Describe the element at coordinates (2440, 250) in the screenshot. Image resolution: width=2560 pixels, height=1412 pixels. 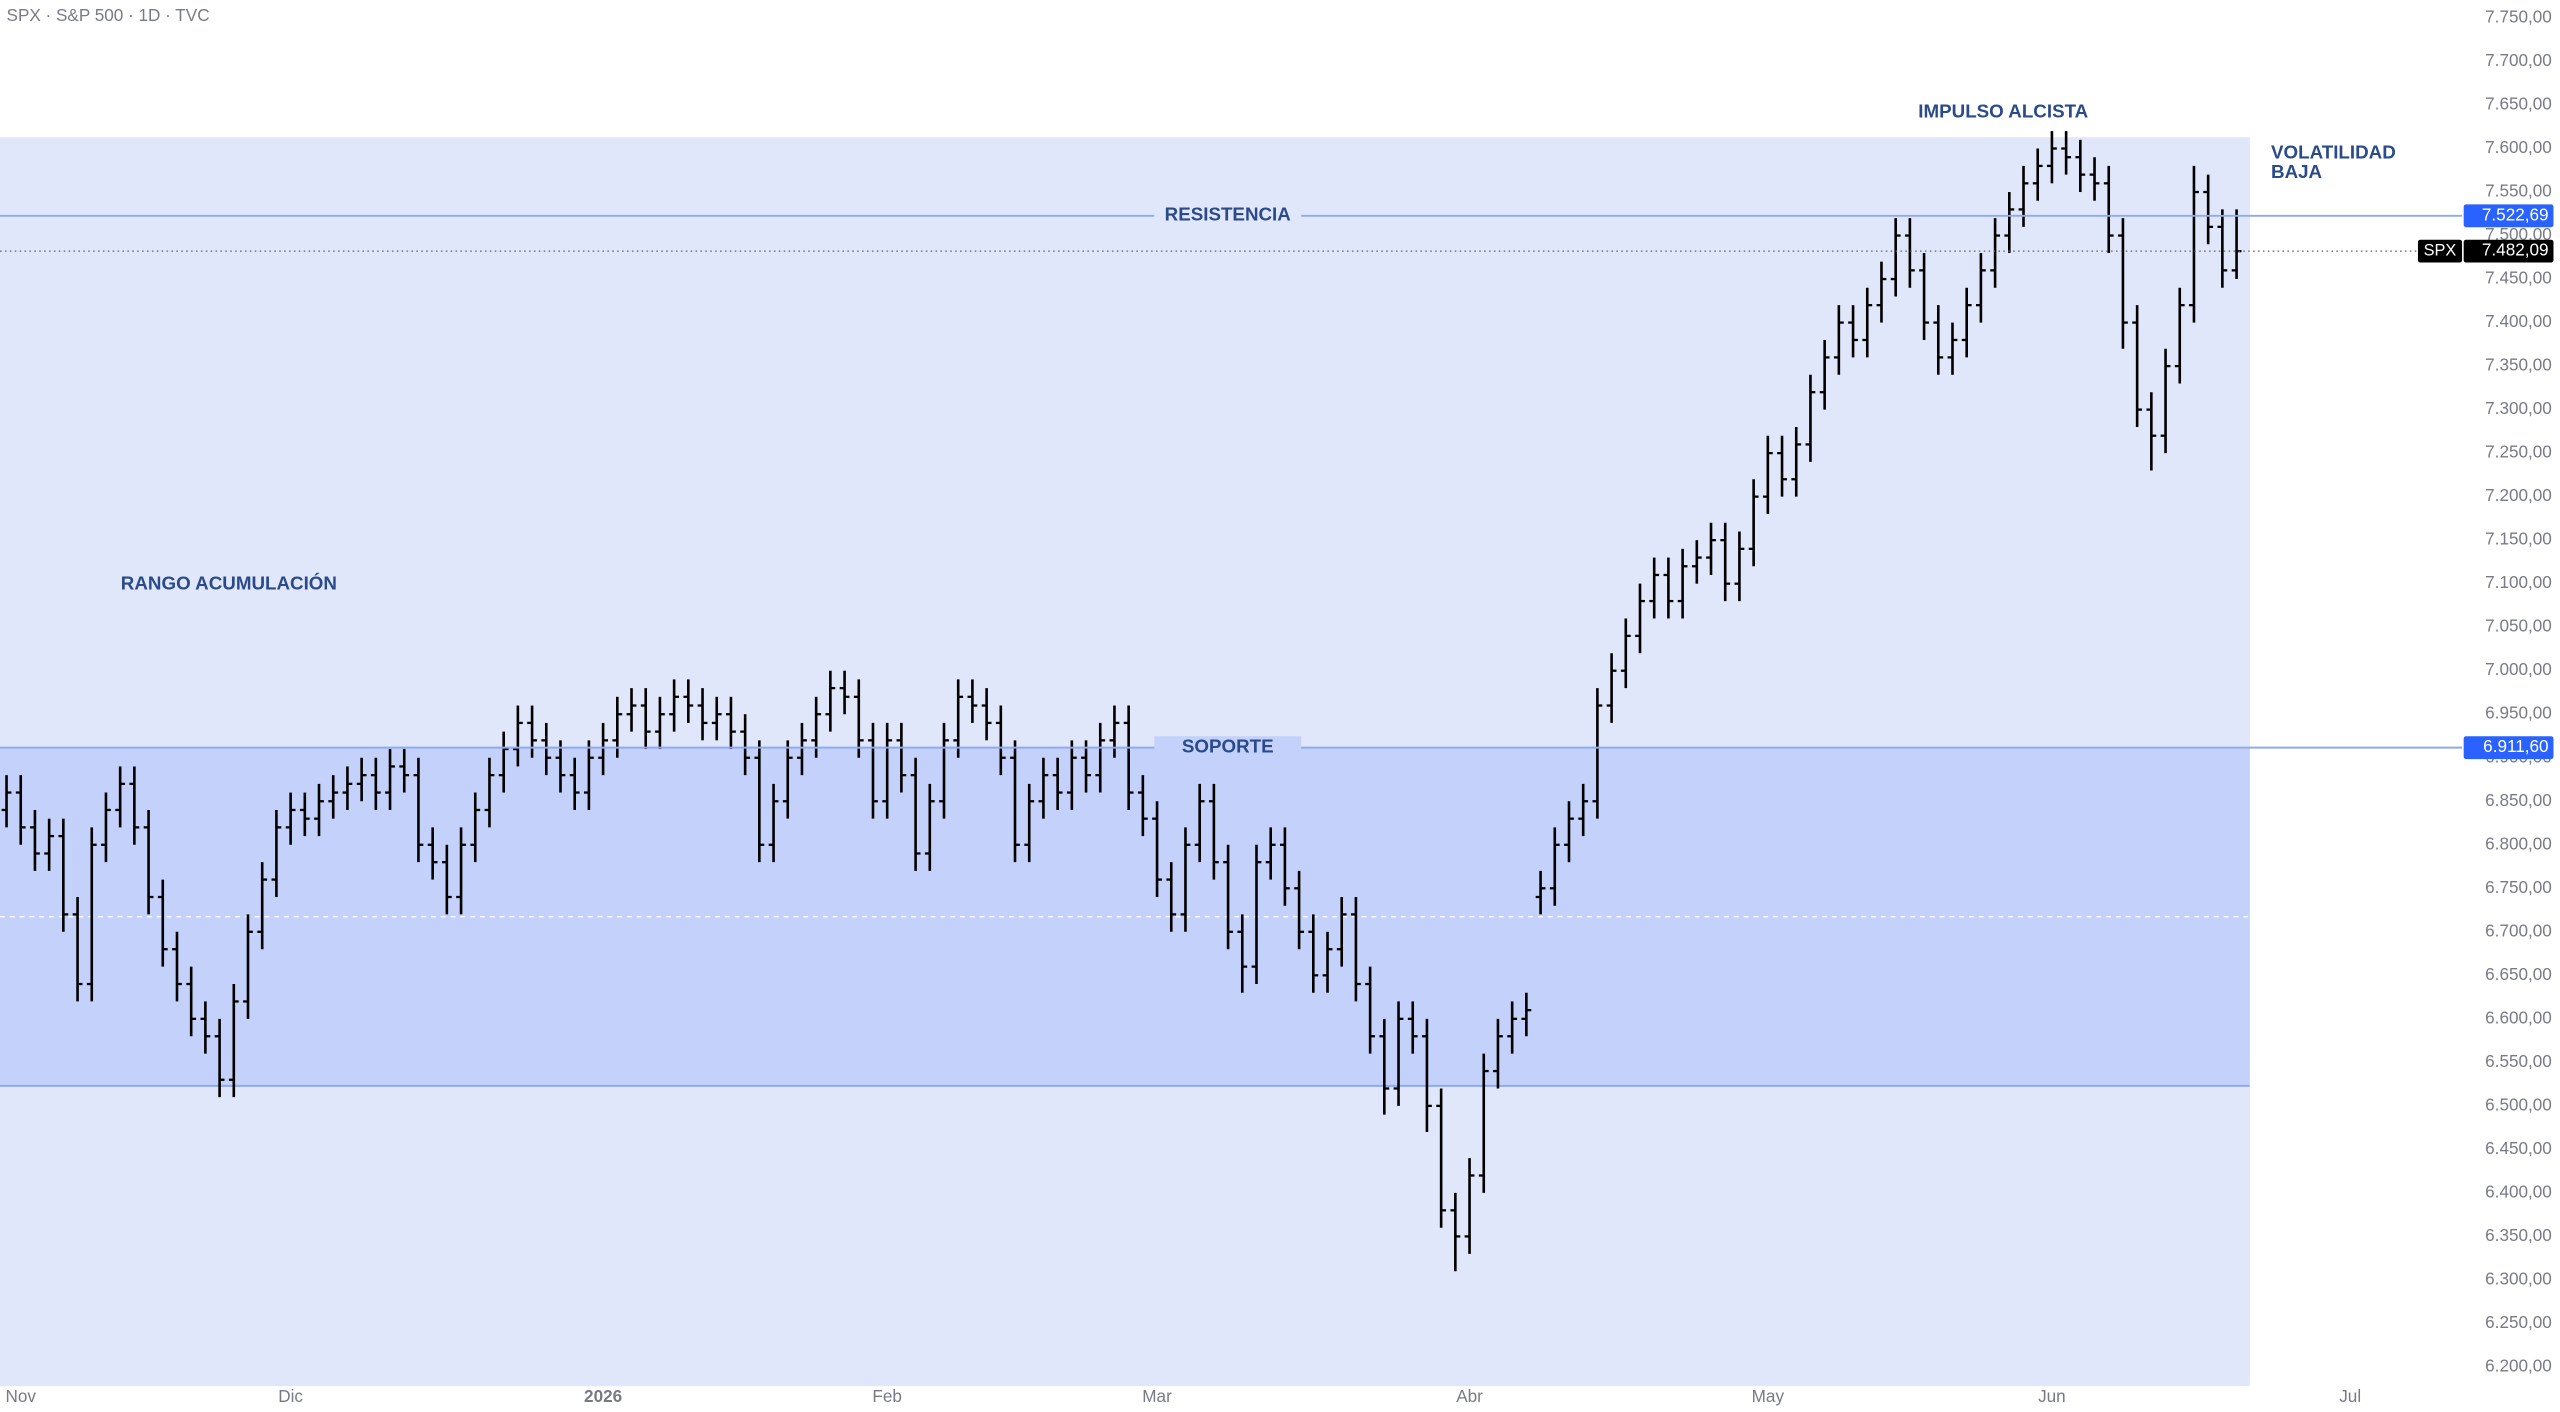
I see `symbol-tag-label: SPX` at that location.